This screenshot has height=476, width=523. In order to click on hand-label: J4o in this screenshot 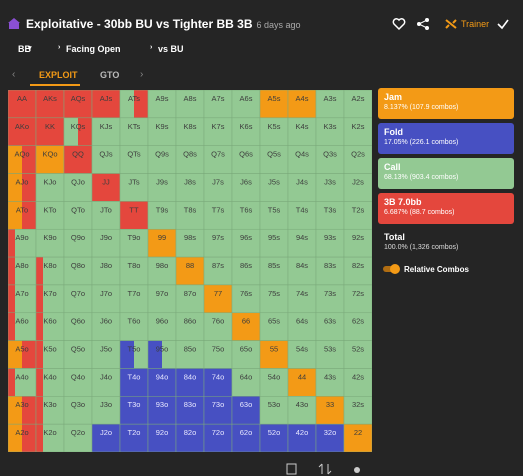, I will do `click(106, 376)`.